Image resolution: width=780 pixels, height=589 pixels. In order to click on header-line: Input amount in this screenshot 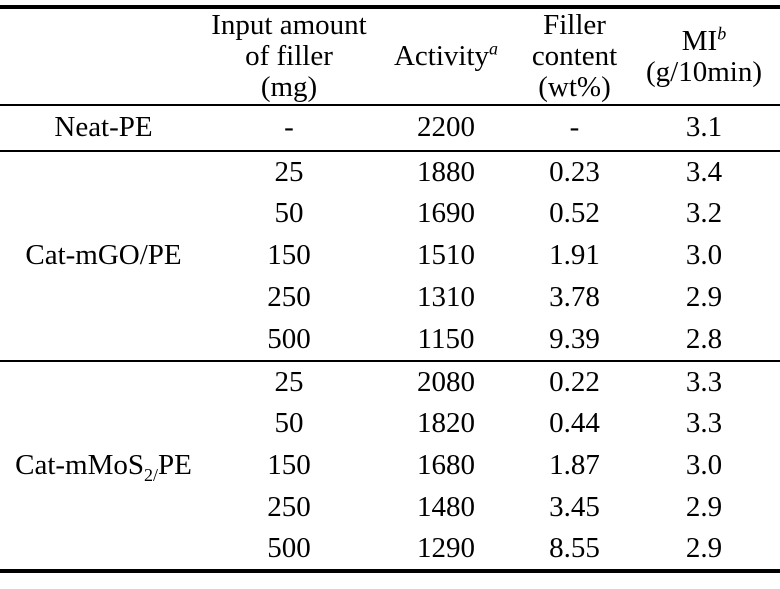, I will do `click(289, 25)`.